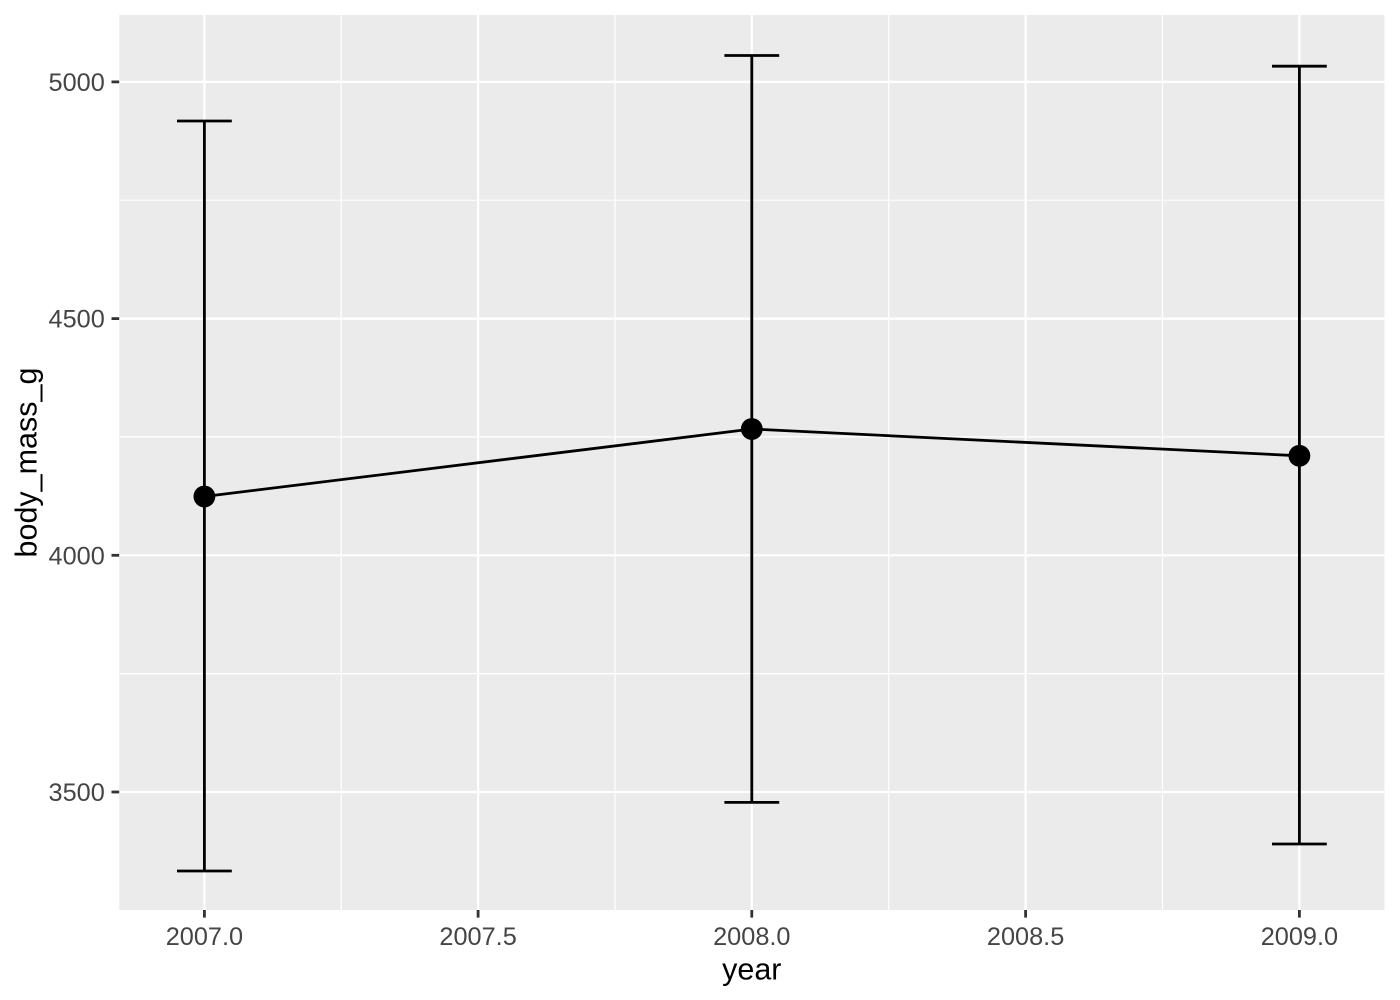  What do you see at coordinates (1299, 937) in the screenshot?
I see `svg-text: 2009.0` at bounding box center [1299, 937].